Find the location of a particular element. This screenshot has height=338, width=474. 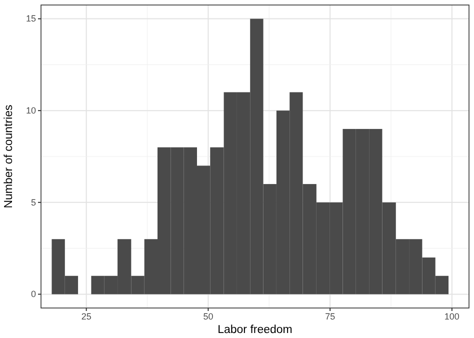

y-tick-label: 5 is located at coordinates (33, 202).